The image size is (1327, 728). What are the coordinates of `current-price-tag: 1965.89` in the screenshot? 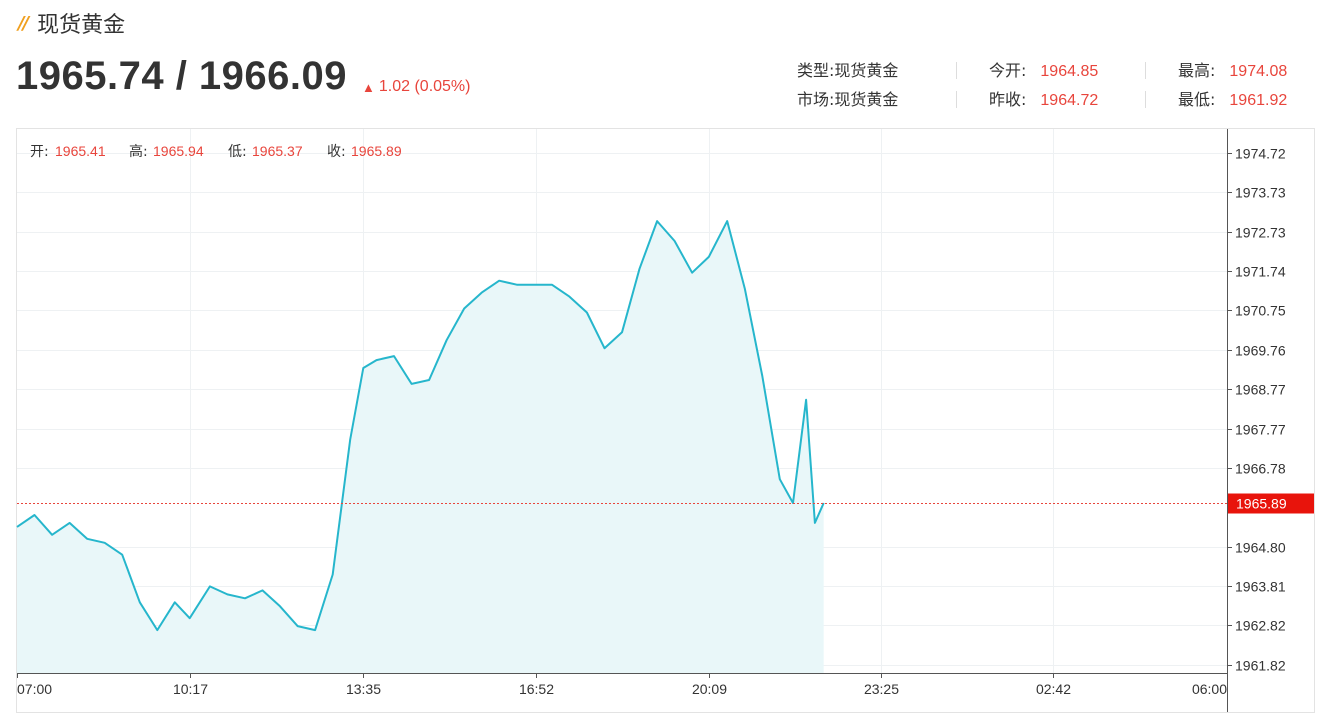 It's located at (1271, 503).